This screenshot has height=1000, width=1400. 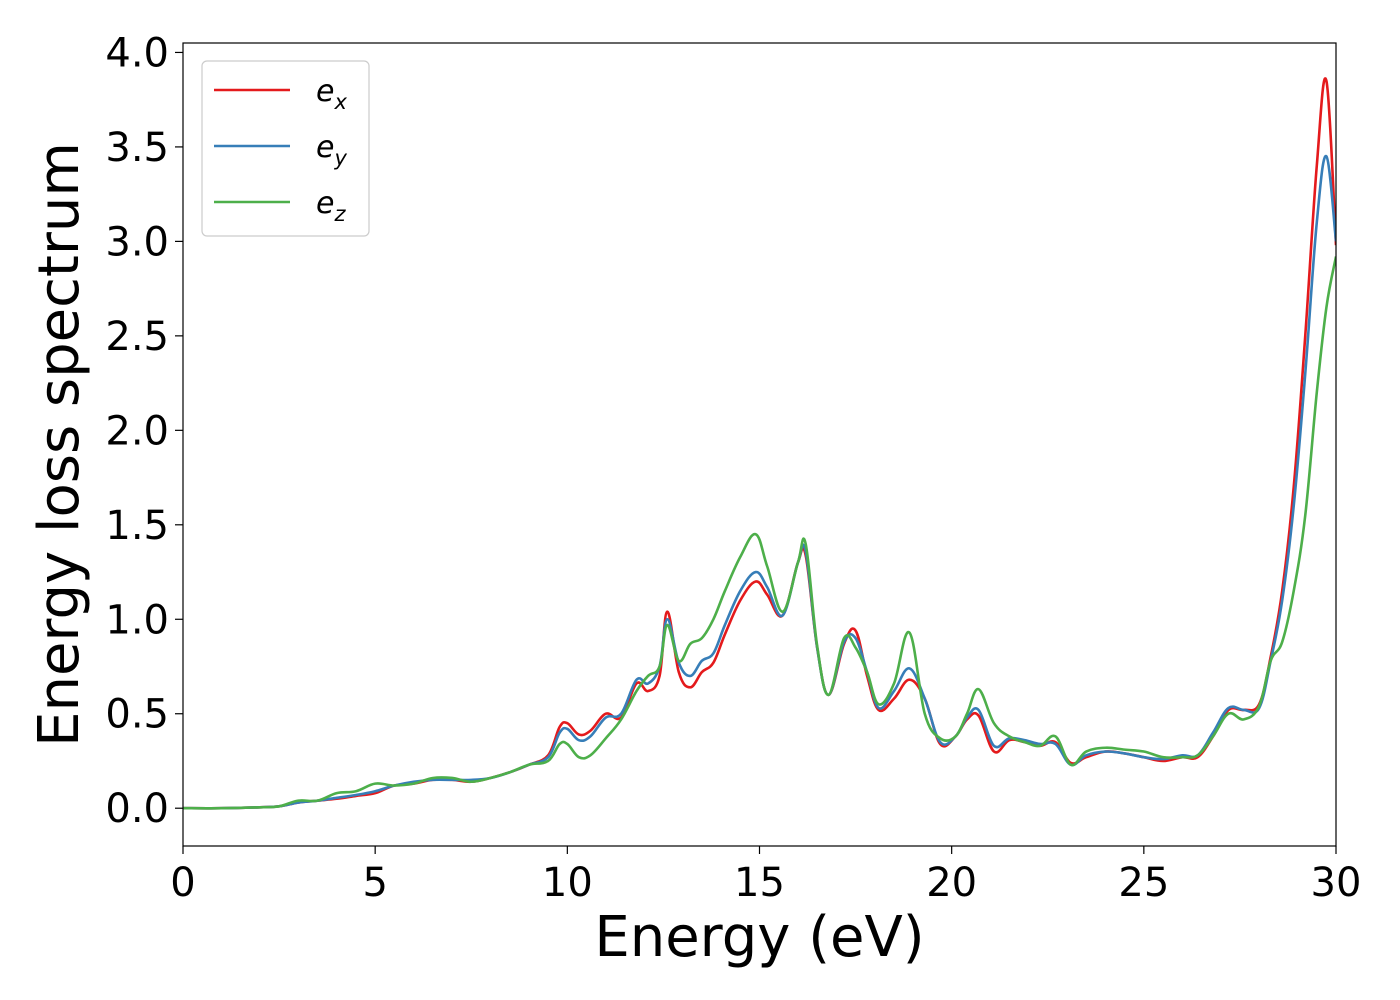 What do you see at coordinates (331, 206) in the screenshot?
I see `legend-label-z: ez` at bounding box center [331, 206].